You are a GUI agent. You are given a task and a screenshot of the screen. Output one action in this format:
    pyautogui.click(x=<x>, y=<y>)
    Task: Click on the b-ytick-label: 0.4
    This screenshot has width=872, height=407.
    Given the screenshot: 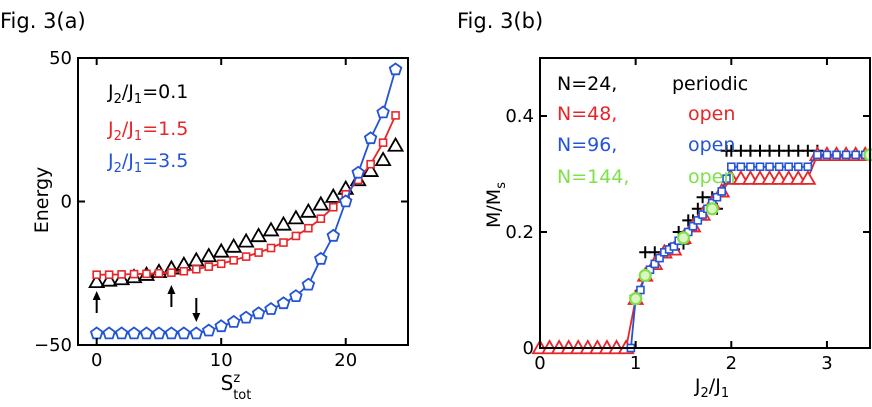 What is the action you would take?
    pyautogui.click(x=519, y=116)
    